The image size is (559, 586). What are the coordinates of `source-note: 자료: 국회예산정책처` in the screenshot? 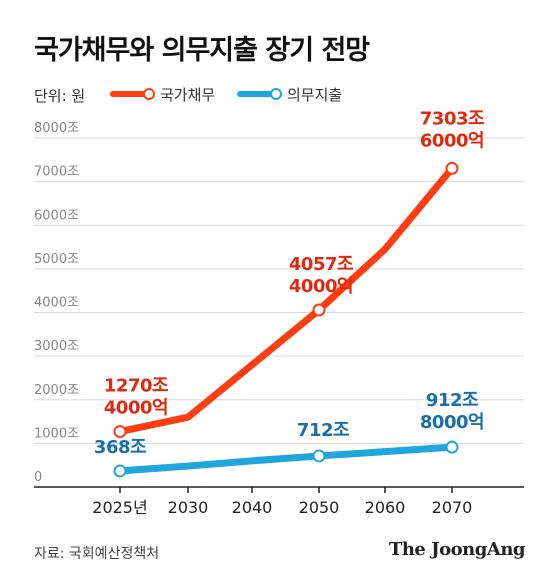 It's located at (97, 554).